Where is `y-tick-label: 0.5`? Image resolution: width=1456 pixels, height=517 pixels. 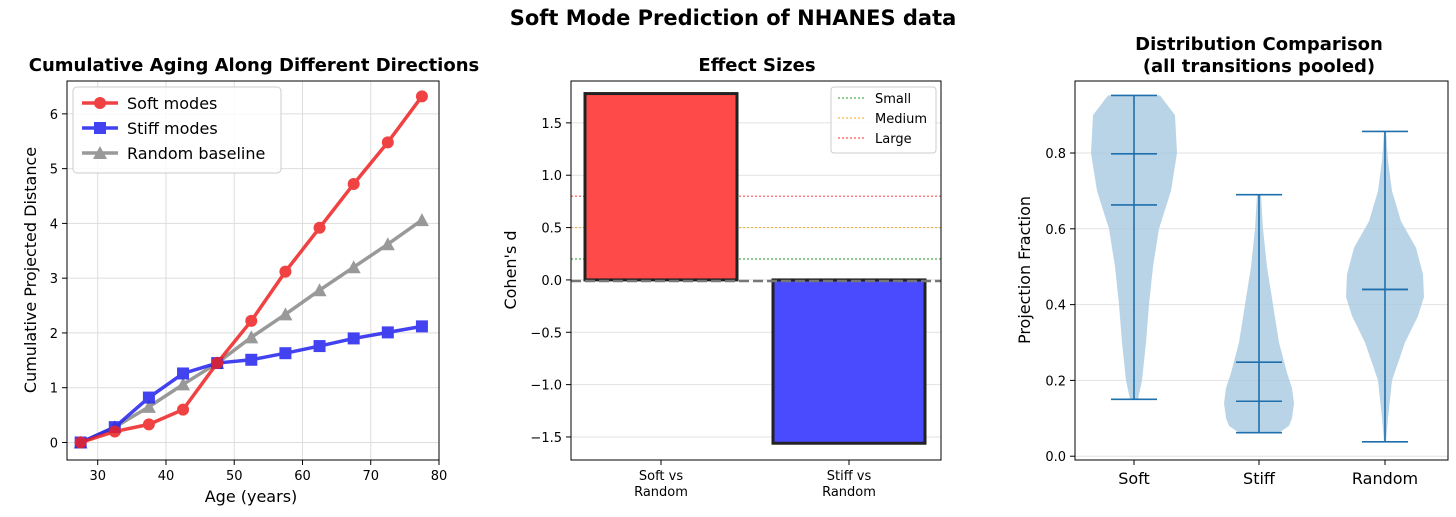 y-tick-label: 0.5 is located at coordinates (551, 229).